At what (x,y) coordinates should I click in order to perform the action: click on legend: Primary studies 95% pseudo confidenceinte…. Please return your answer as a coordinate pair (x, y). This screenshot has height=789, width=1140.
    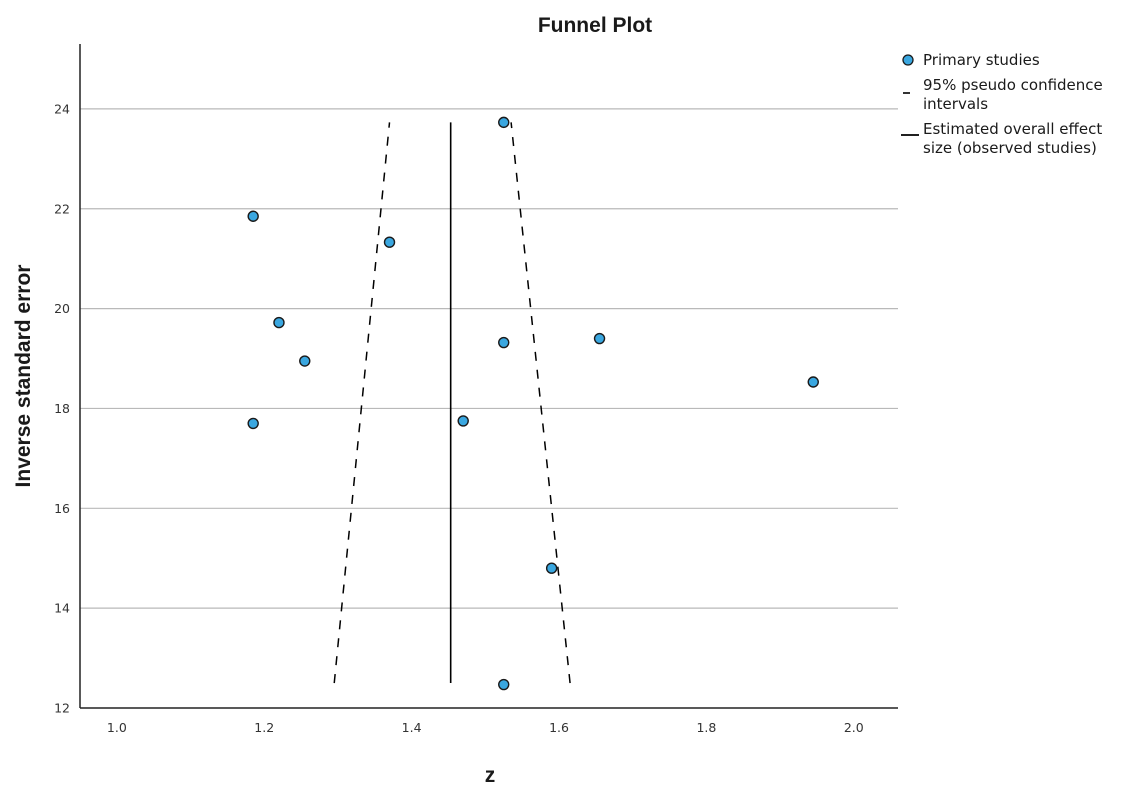
    Looking at the image, I should click on (1002, 104).